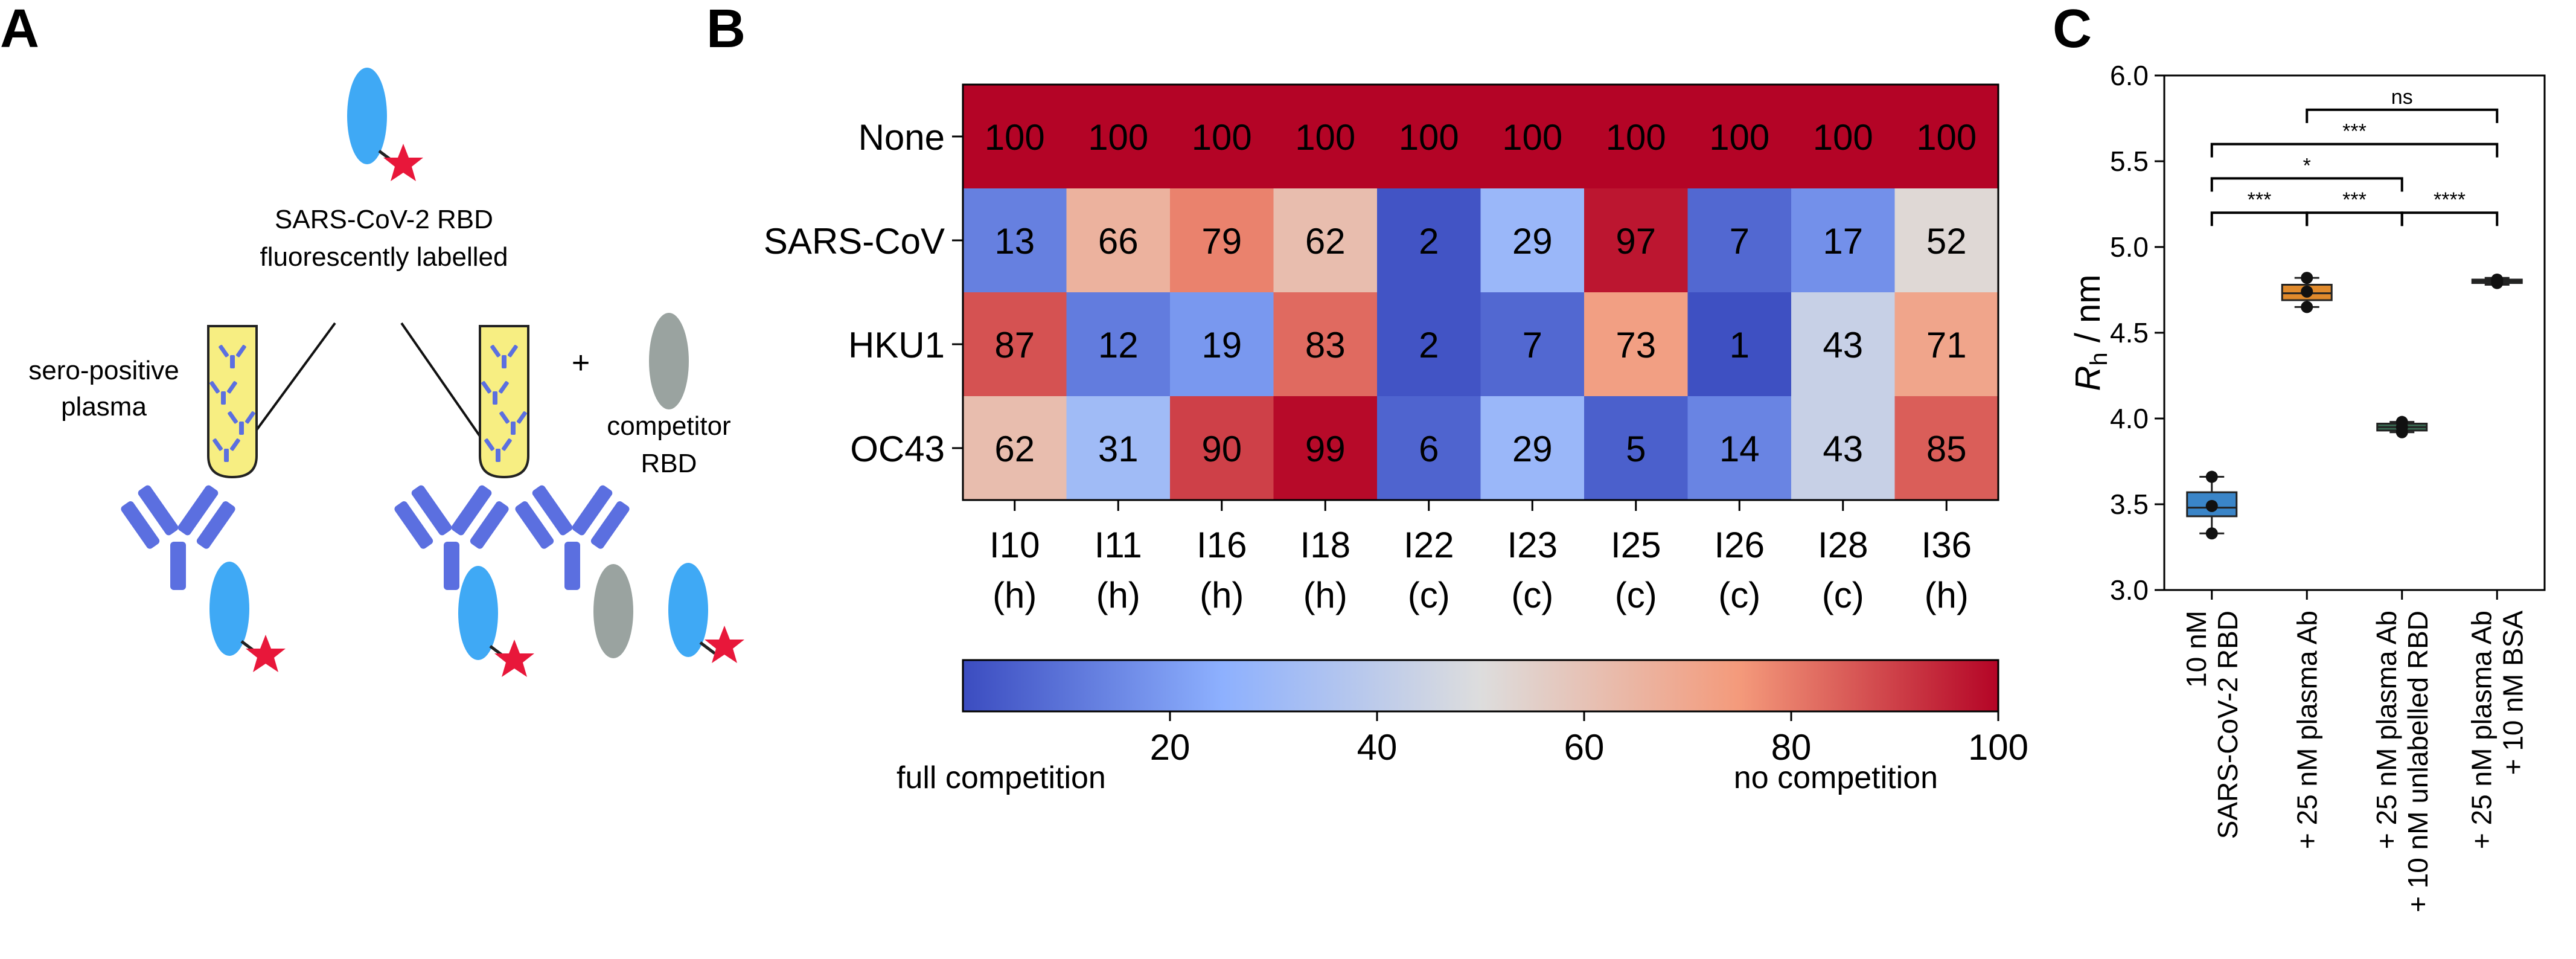 The image size is (2576, 959). I want to click on heatmap-cell-value: 85, so click(1947, 449).